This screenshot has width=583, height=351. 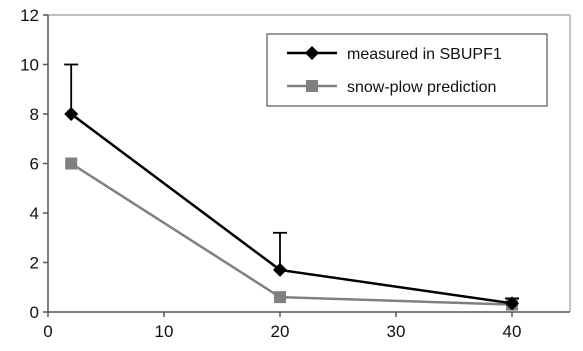 What do you see at coordinates (421, 87) in the screenshot?
I see `legend-label: snow-plow prediction` at bounding box center [421, 87].